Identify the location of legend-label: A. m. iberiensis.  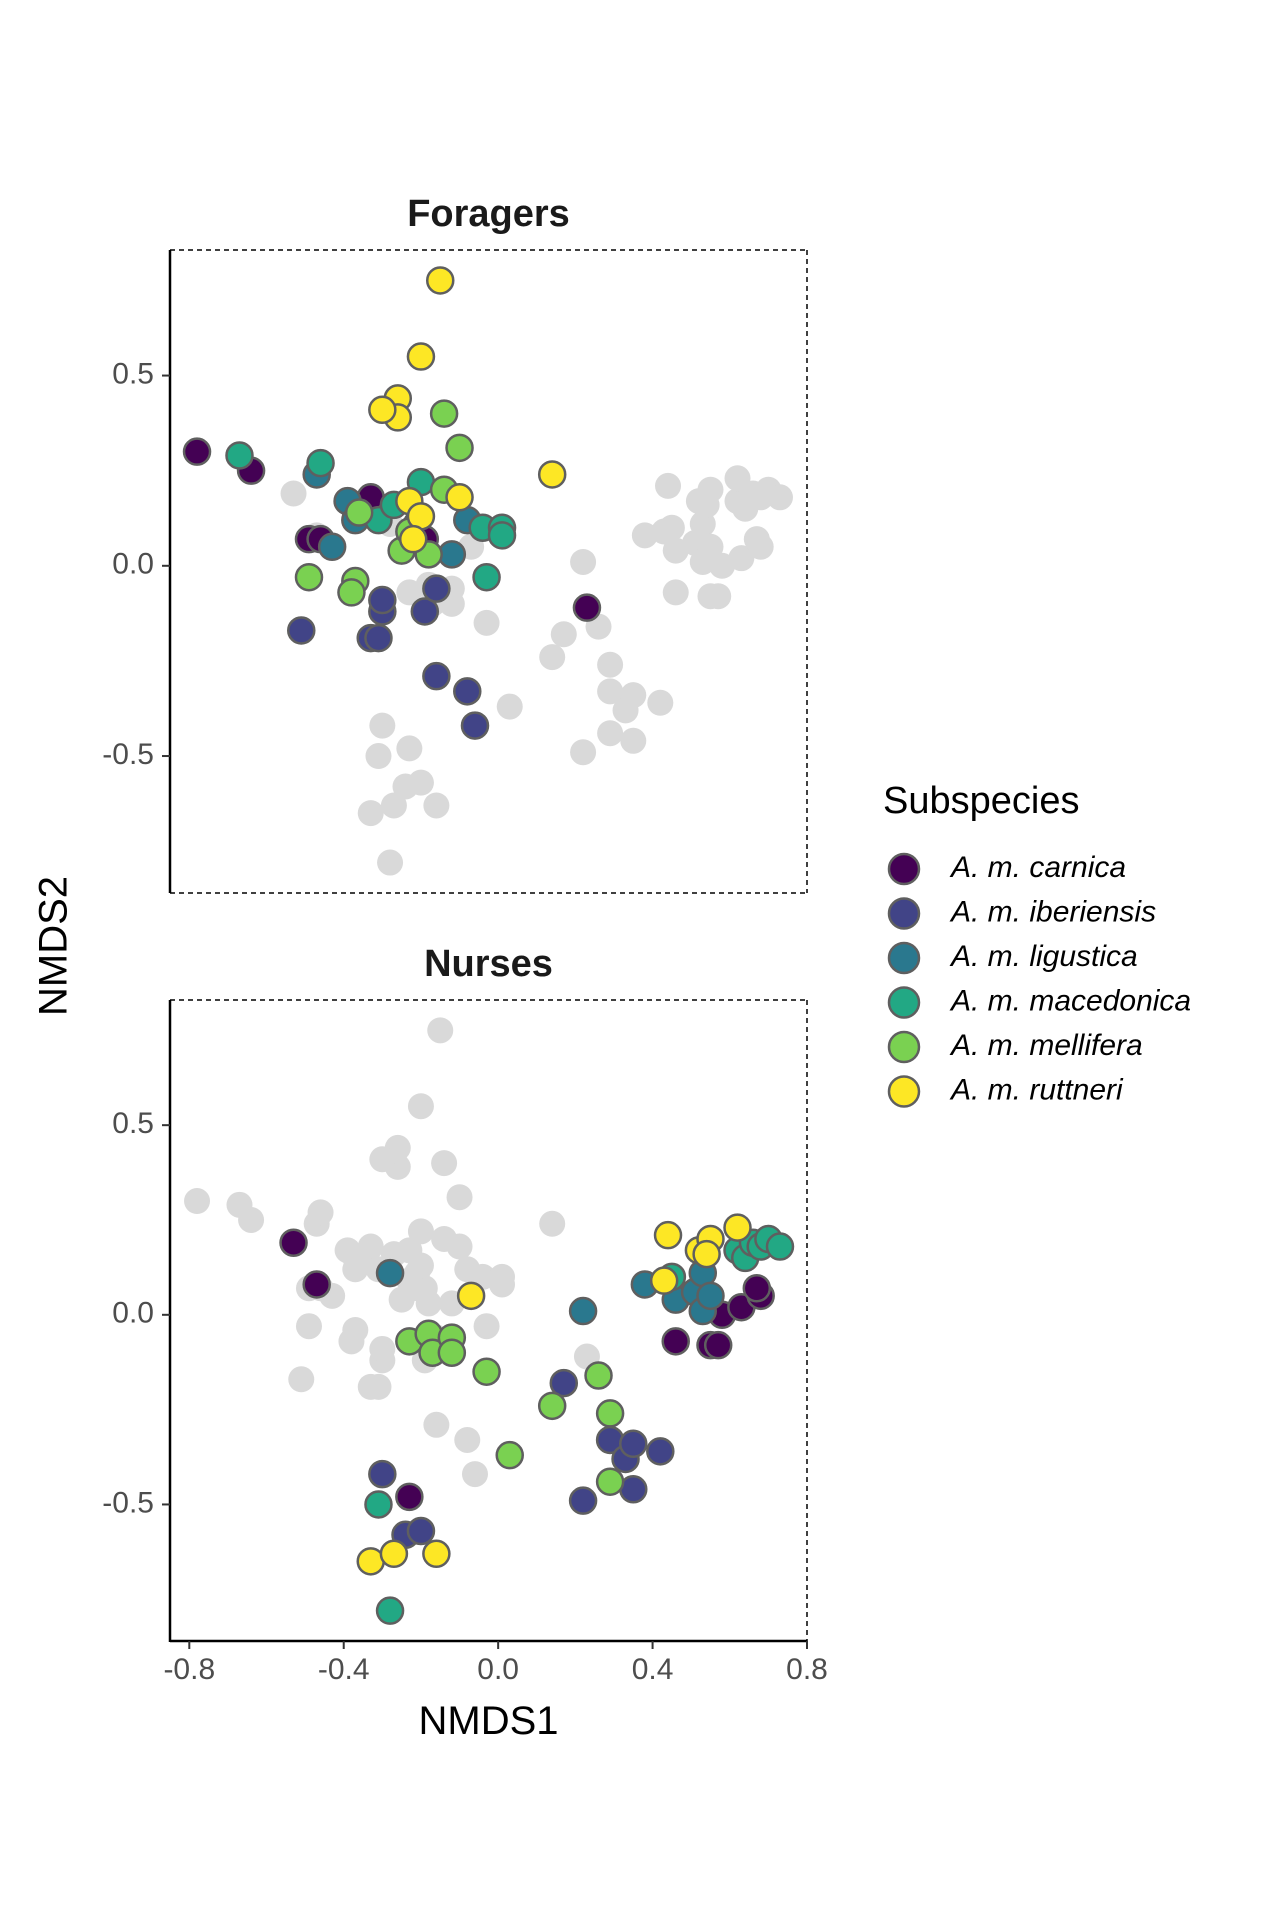
(1052, 911).